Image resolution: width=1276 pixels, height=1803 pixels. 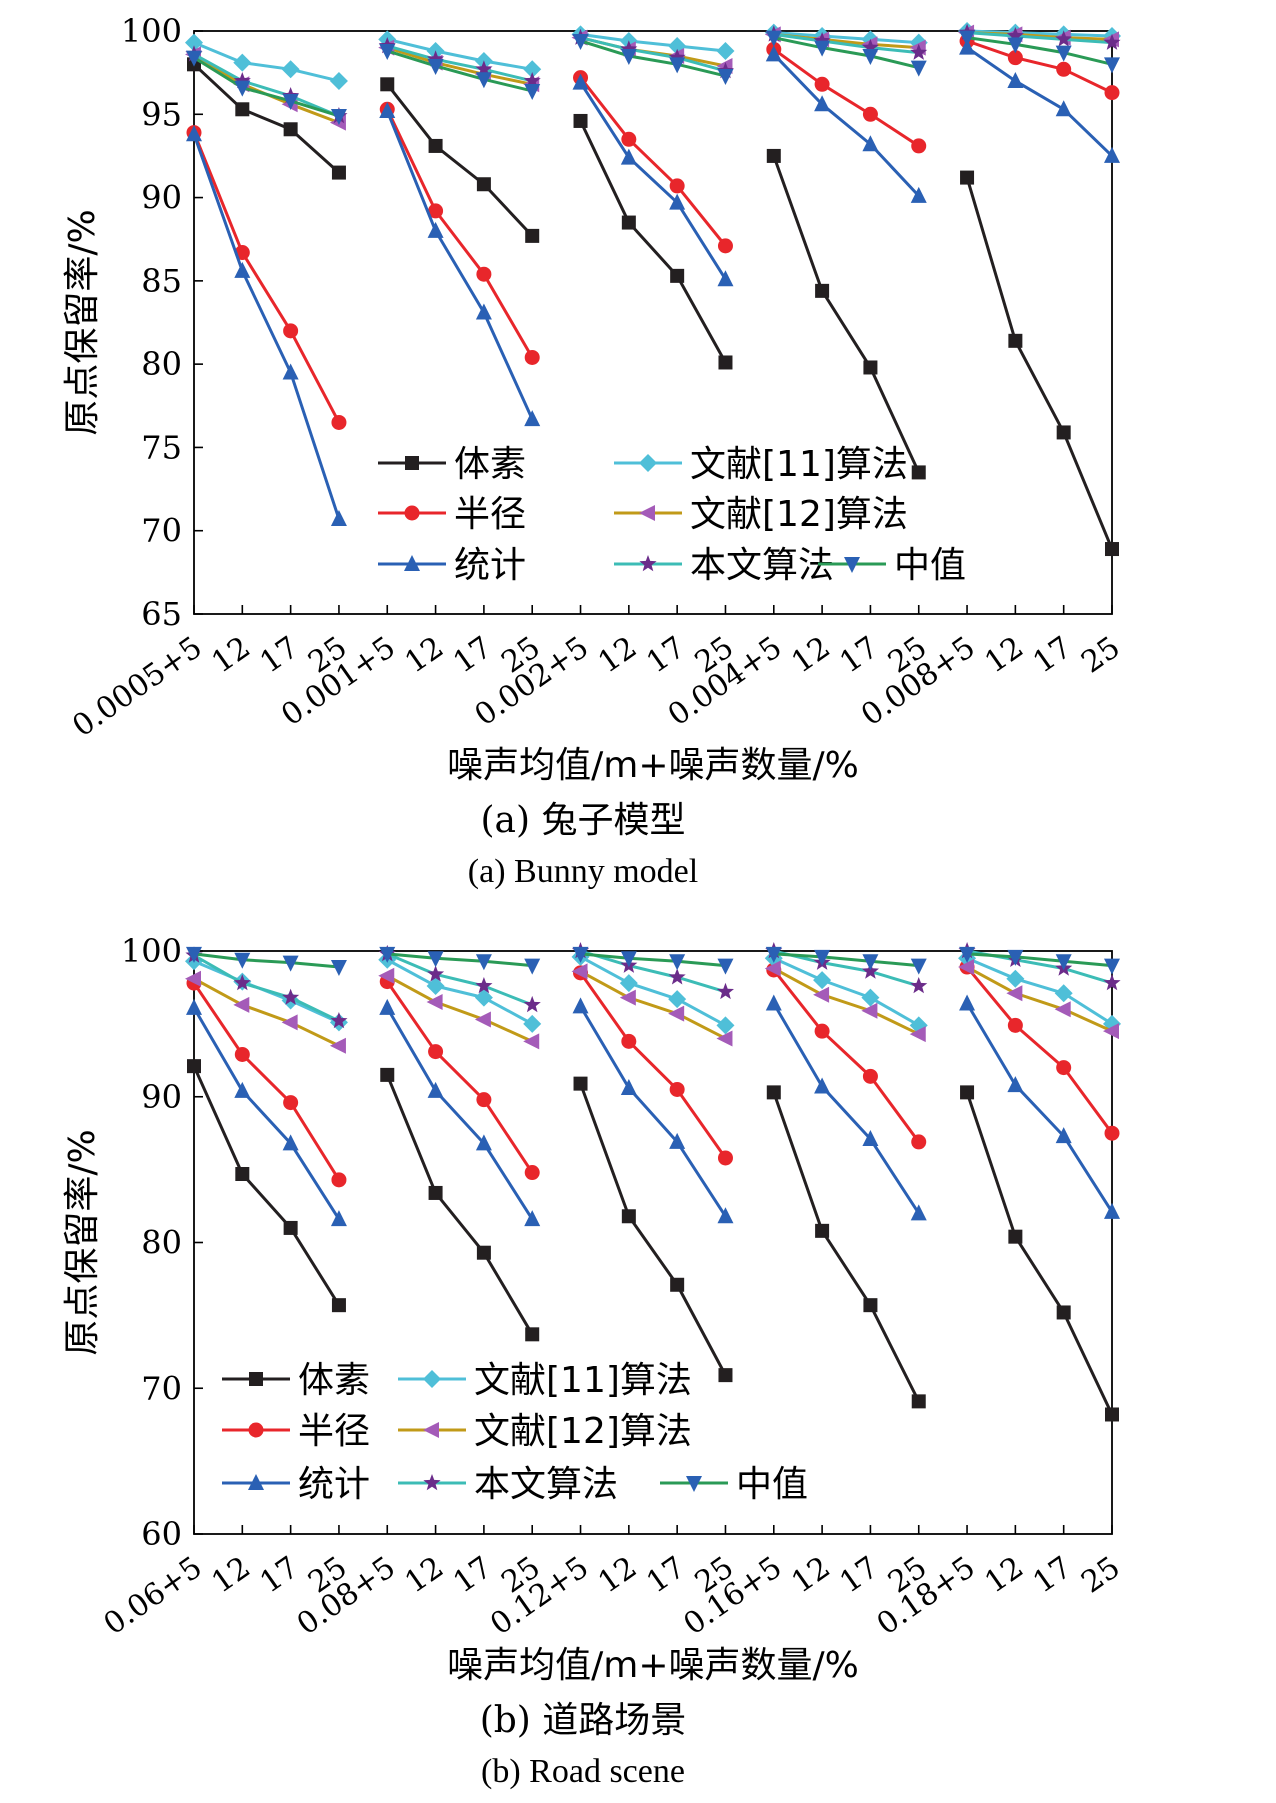 What do you see at coordinates (334, 1484) in the screenshot?
I see `legend-label: 统计` at bounding box center [334, 1484].